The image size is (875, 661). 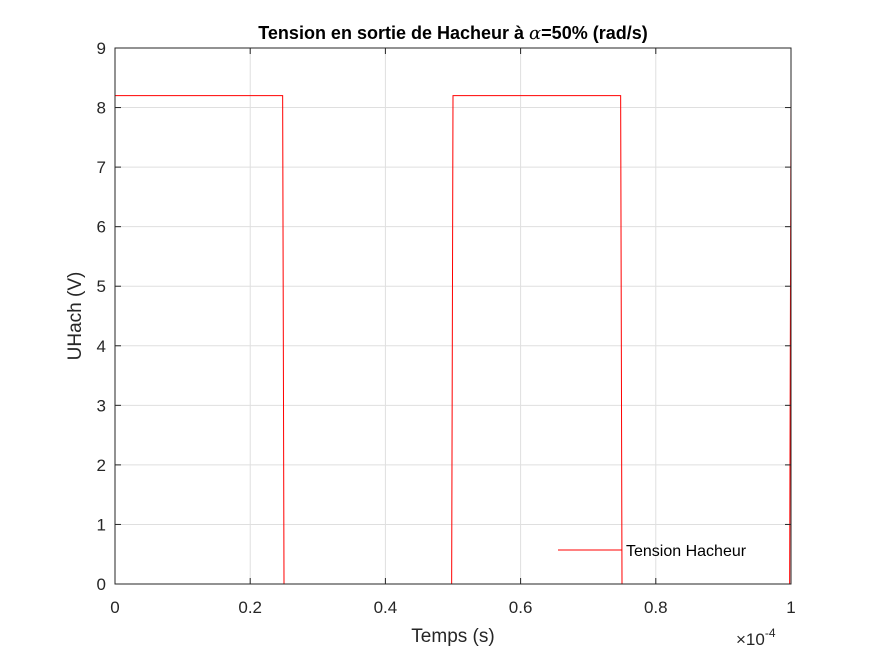 What do you see at coordinates (101, 524) in the screenshot?
I see `y-tick-label: 1` at bounding box center [101, 524].